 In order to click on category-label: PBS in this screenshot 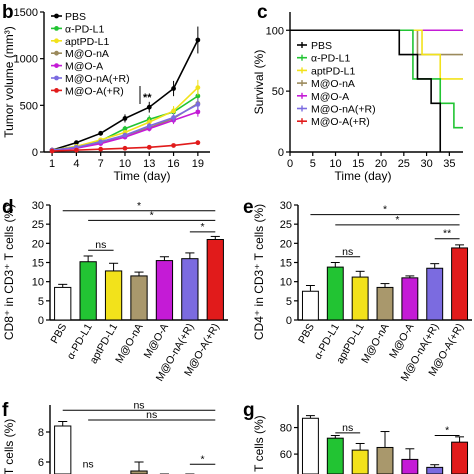, I will do `click(58, 334)`.